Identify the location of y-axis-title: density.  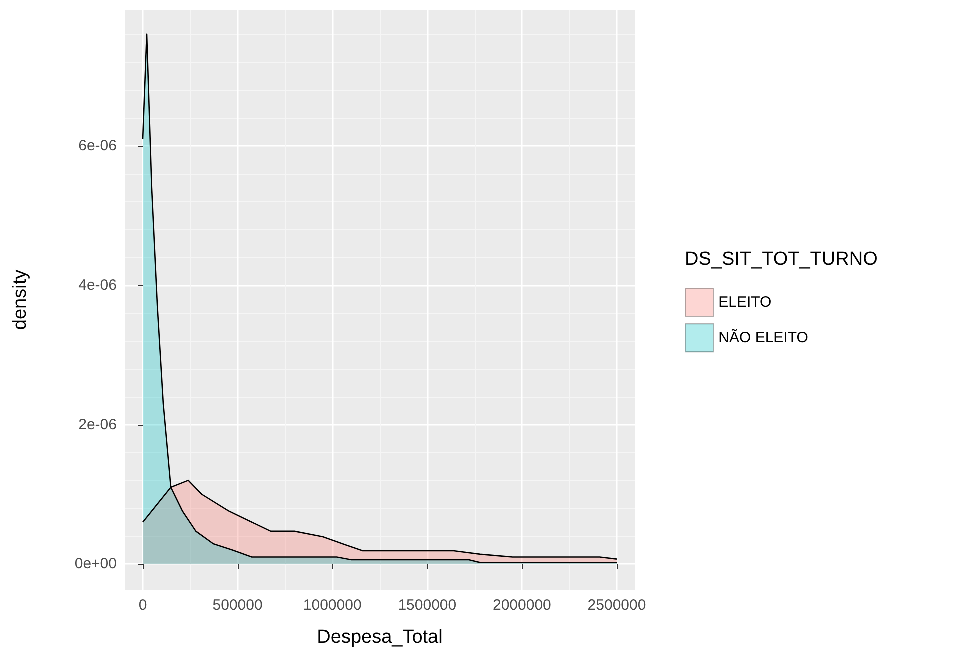
(20, 299).